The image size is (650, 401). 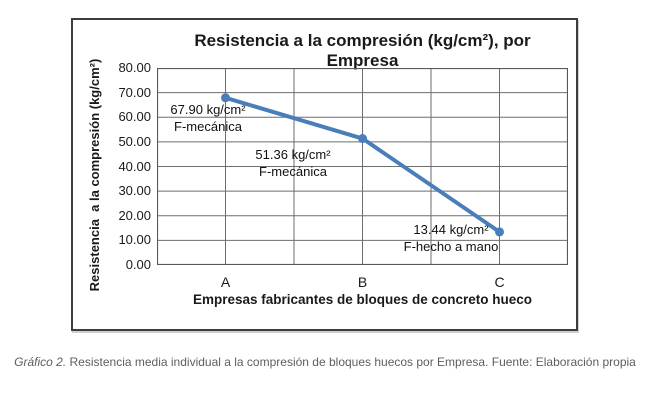 What do you see at coordinates (208, 109) in the screenshot?
I see `data-label-a-value: 67.90 kg/cm²` at bounding box center [208, 109].